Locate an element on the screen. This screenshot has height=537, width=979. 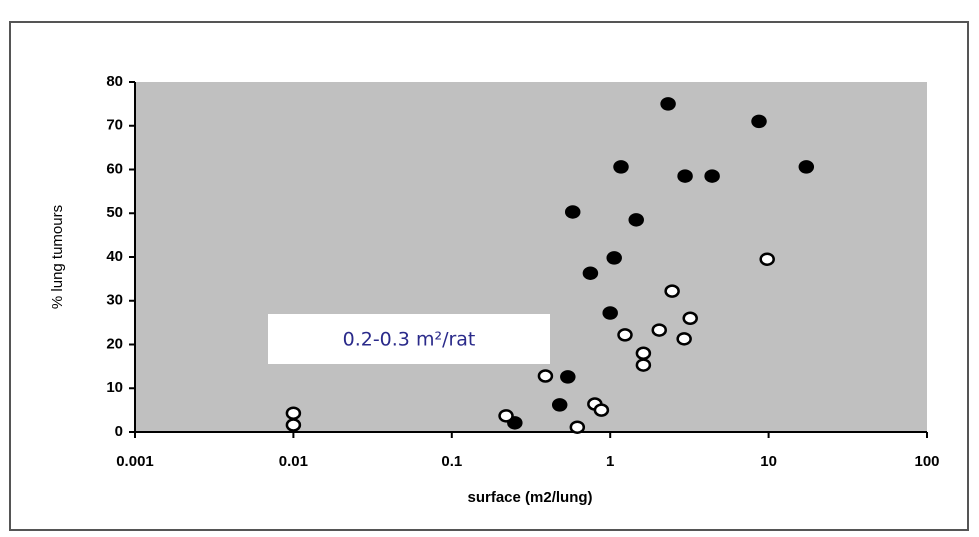
y-tick-label: 20 is located at coordinates (114, 343).